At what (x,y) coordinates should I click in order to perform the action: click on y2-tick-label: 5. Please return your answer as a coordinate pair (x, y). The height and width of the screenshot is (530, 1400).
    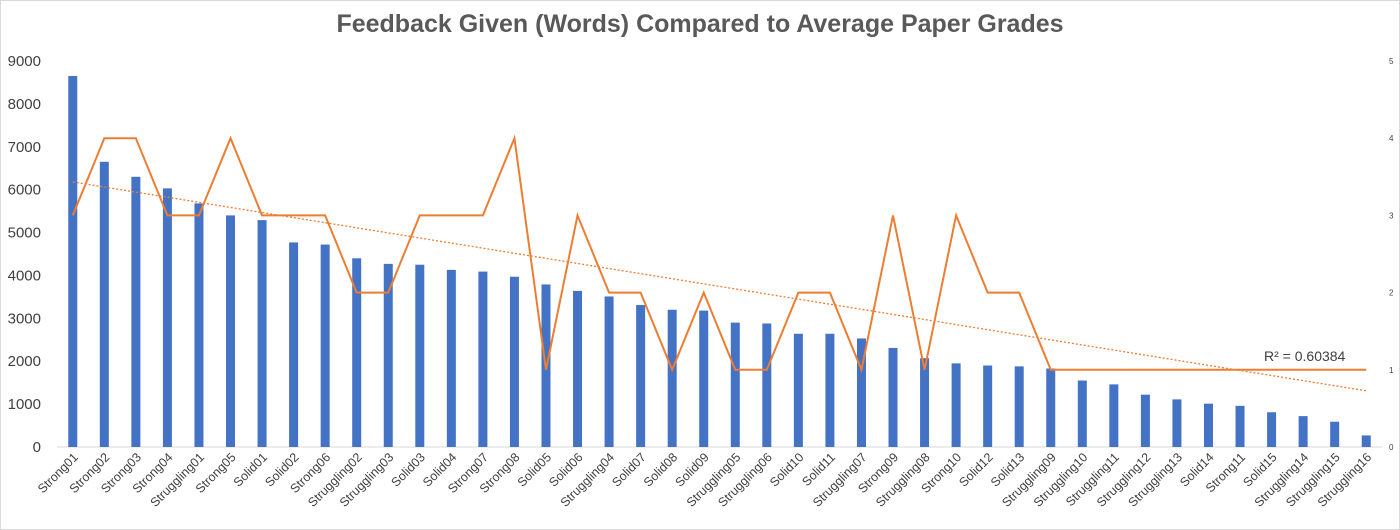
    Looking at the image, I should click on (1391, 61).